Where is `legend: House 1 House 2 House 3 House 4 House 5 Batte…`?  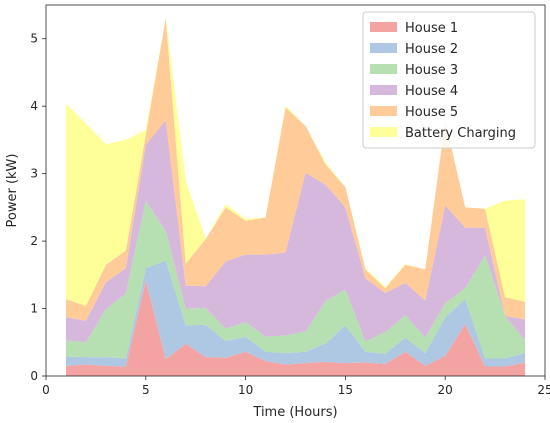
legend: House 1 House 2 House 3 House 4 House 5 Batte… is located at coordinates (449, 80).